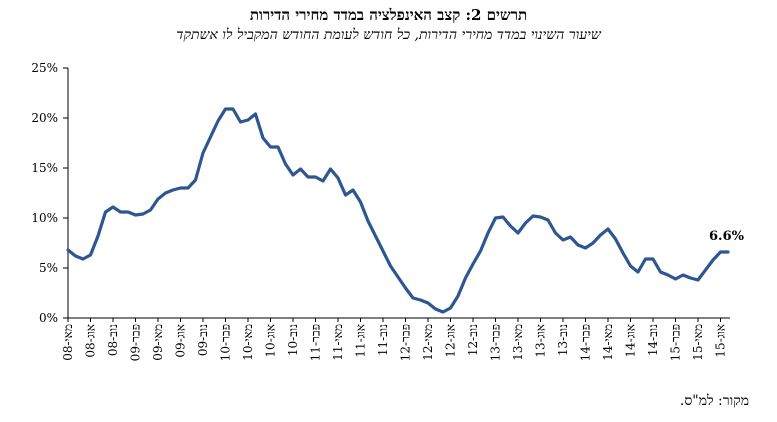 The image size is (777, 422). What do you see at coordinates (428, 342) in the screenshot?
I see `x-tick-label: מאי-12` at bounding box center [428, 342].